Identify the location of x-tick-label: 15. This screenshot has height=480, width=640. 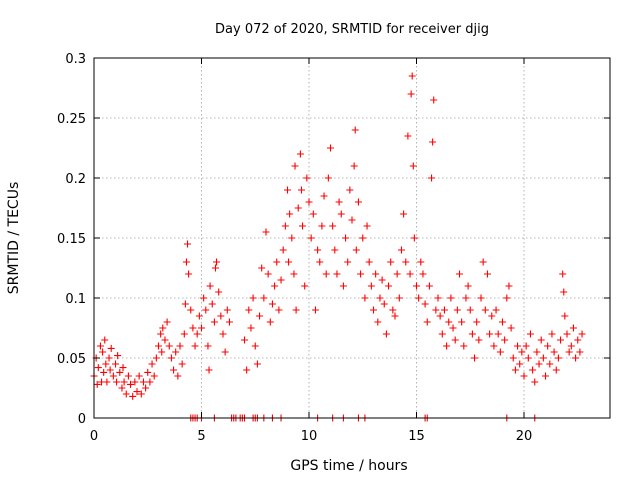
(416, 436).